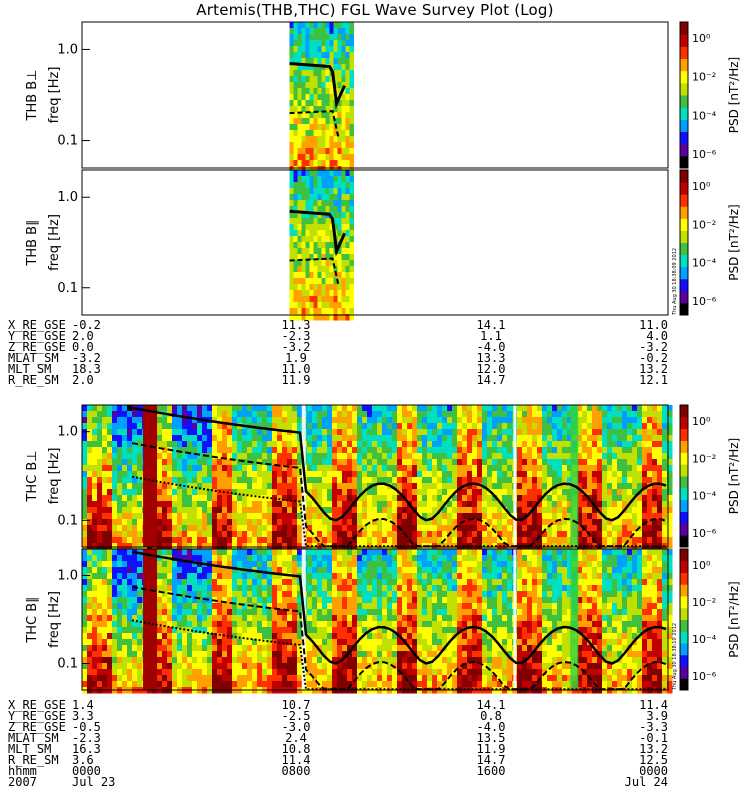 The width and height of the screenshot is (750, 800). What do you see at coordinates (86, 749) in the screenshot?
I see `ephem-value: 16.3` at bounding box center [86, 749].